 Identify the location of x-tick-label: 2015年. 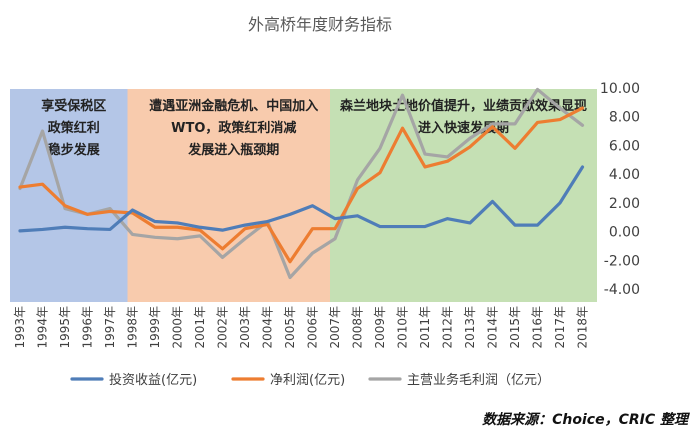
(515, 327).